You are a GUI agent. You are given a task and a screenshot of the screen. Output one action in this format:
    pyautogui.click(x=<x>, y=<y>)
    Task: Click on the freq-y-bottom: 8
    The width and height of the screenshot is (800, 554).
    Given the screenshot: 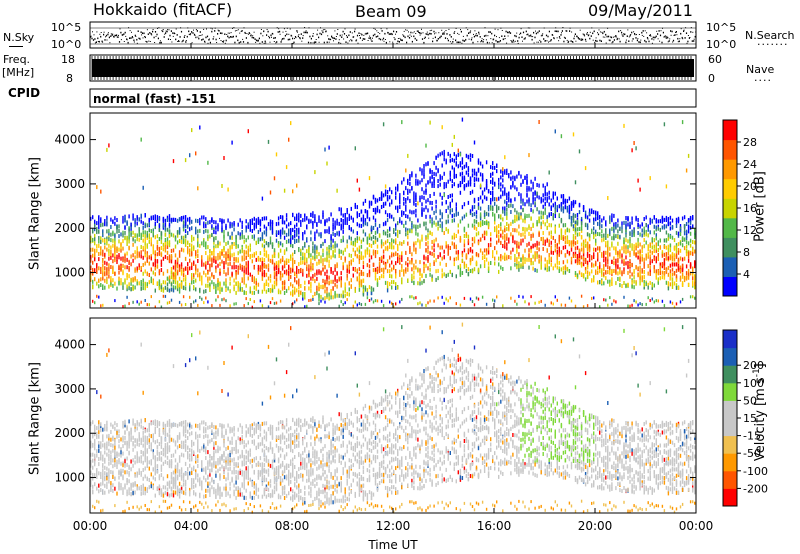 What is the action you would take?
    pyautogui.click(x=69, y=78)
    